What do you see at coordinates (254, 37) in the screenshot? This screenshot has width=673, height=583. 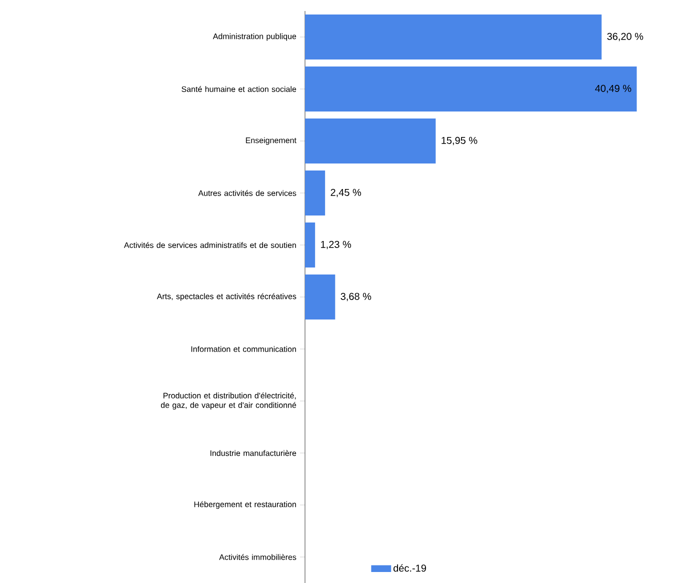 I see `y-tick-label: Administration publique` at bounding box center [254, 37].